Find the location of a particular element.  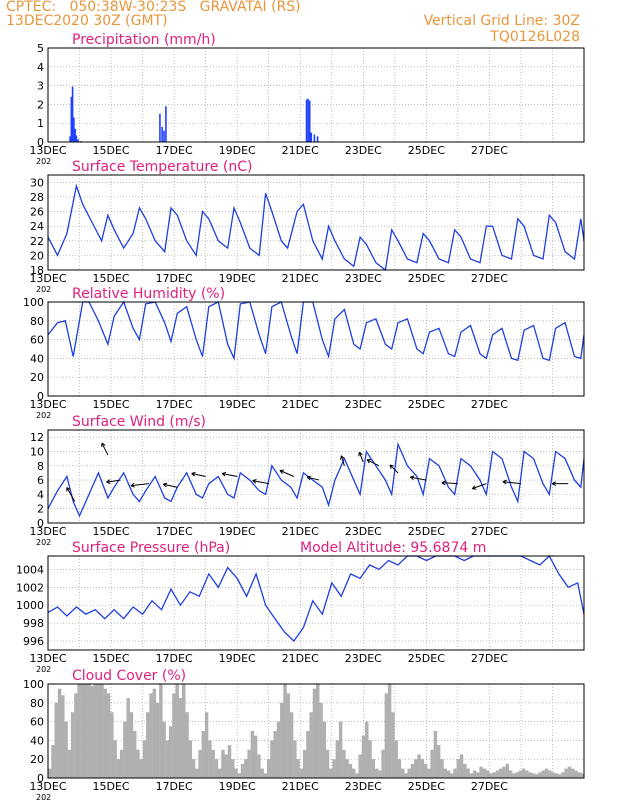

y-tick-label: 3 is located at coordinates (40, 86).